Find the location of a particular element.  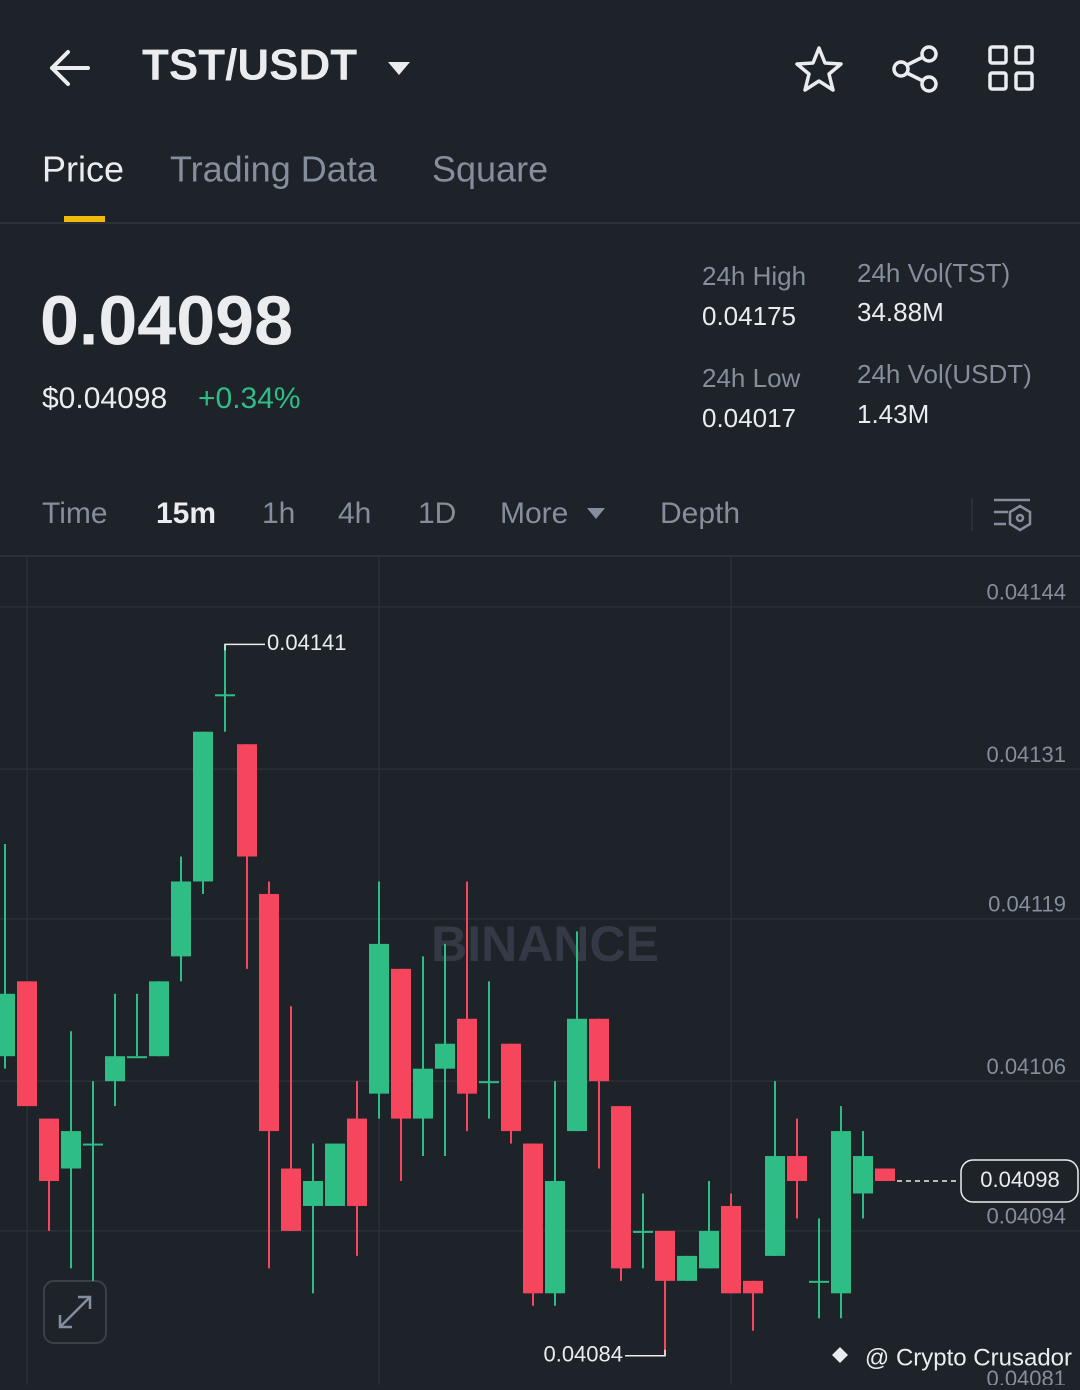

last-price-box is located at coordinates (1019, 1181).